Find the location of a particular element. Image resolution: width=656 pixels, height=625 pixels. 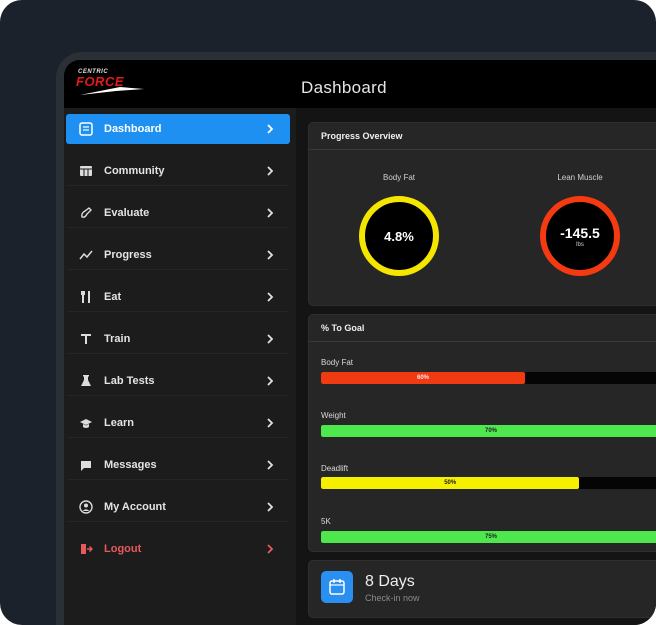

goal-bar-deadlift: 50% is located at coordinates (488, 483).